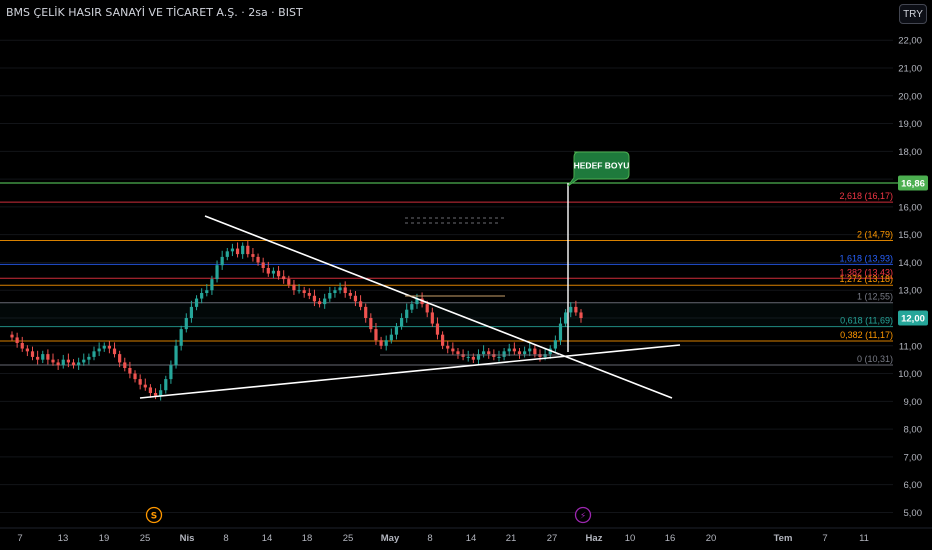  I want to click on time-tick-label: 11, so click(864, 538).